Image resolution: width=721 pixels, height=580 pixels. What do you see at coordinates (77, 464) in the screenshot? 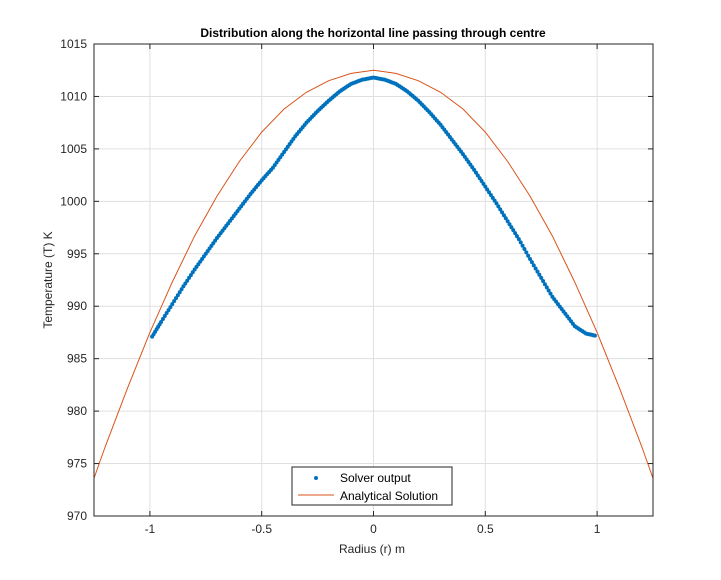
I see `y-tick-label: 975` at bounding box center [77, 464].